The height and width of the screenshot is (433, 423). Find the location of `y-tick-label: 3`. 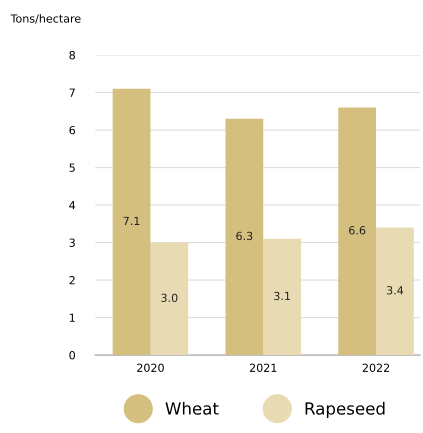

y-tick-label: 3 is located at coordinates (72, 242).